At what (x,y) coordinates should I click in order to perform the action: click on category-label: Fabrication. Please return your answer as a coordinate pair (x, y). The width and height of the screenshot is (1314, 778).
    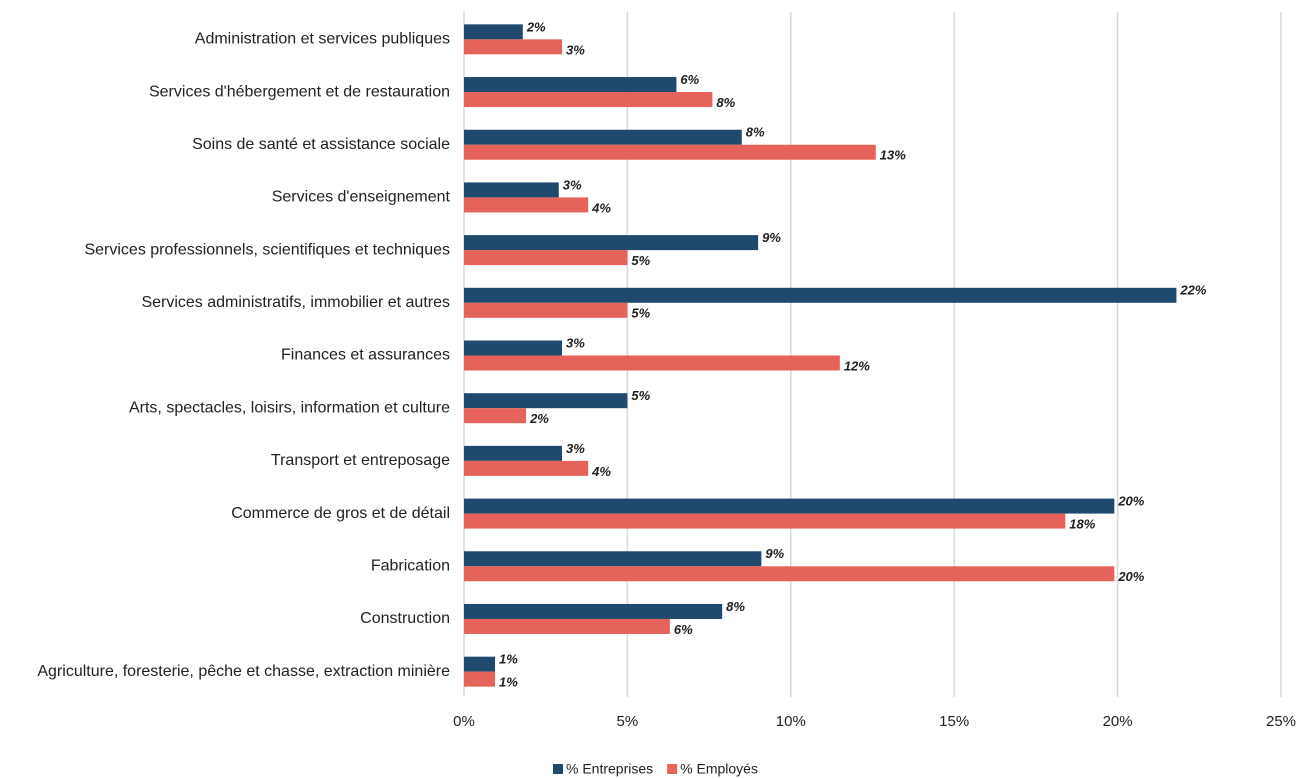
    Looking at the image, I should click on (410, 565).